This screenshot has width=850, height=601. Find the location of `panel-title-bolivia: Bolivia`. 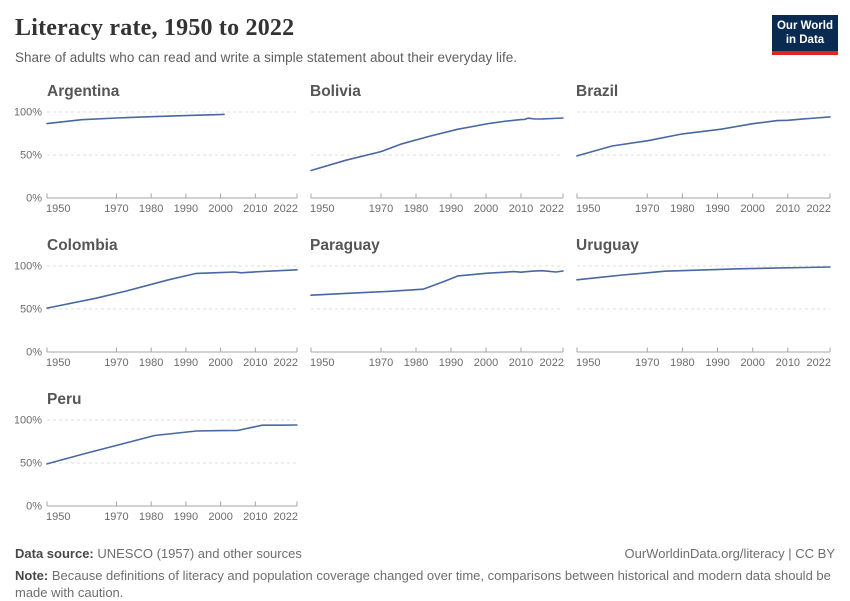

panel-title-bolivia: Bolivia is located at coordinates (335, 91).